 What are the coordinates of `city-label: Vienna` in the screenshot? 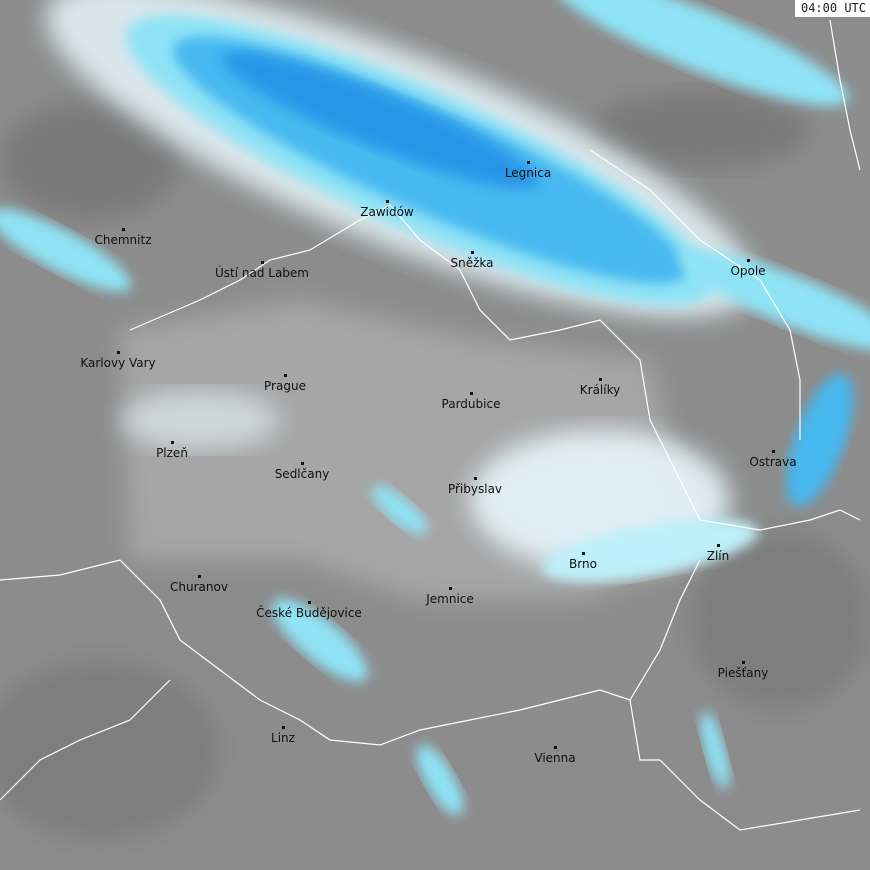 It's located at (554, 758).